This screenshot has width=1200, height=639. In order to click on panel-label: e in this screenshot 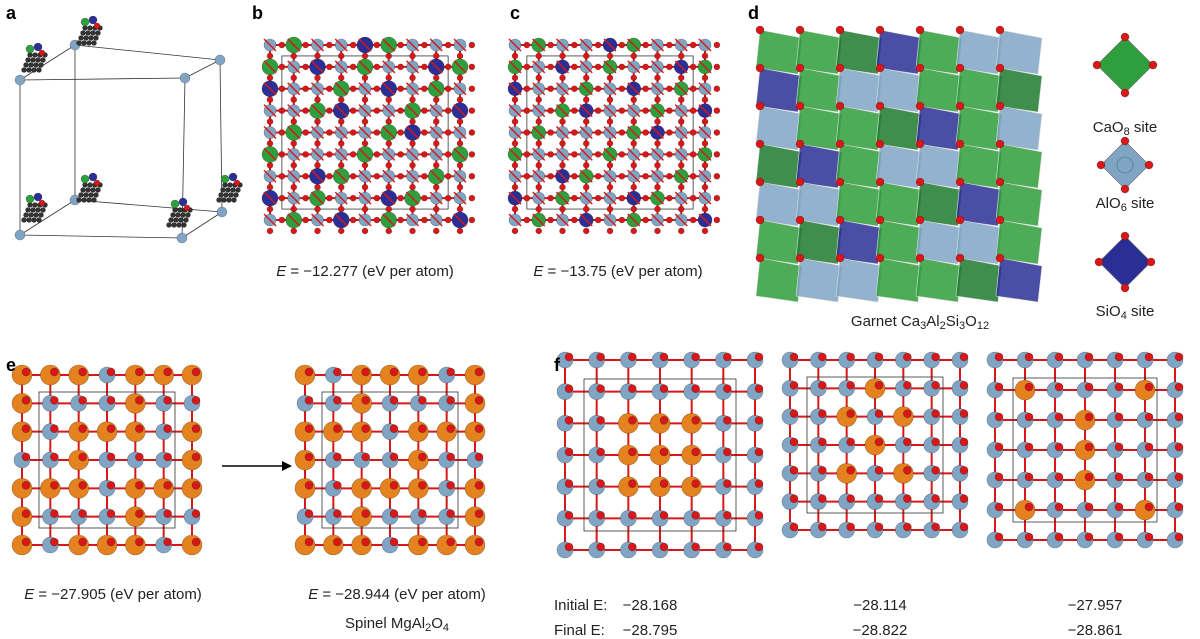, I will do `click(11, 365)`.